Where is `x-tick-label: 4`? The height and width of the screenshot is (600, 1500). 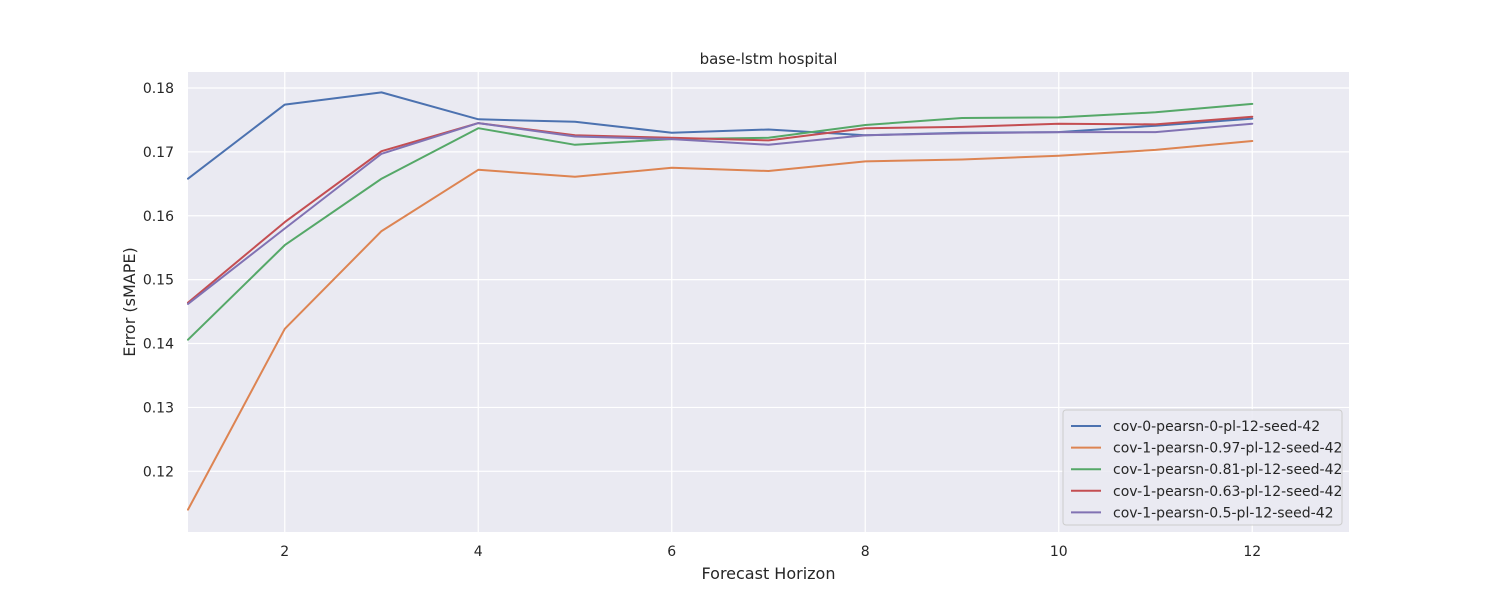 x-tick-label: 4 is located at coordinates (478, 552).